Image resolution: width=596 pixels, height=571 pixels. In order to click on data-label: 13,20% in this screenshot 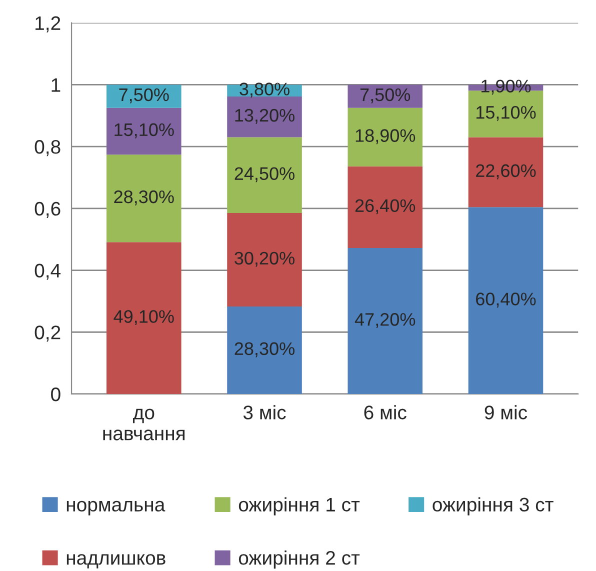, I will do `click(264, 116)`.